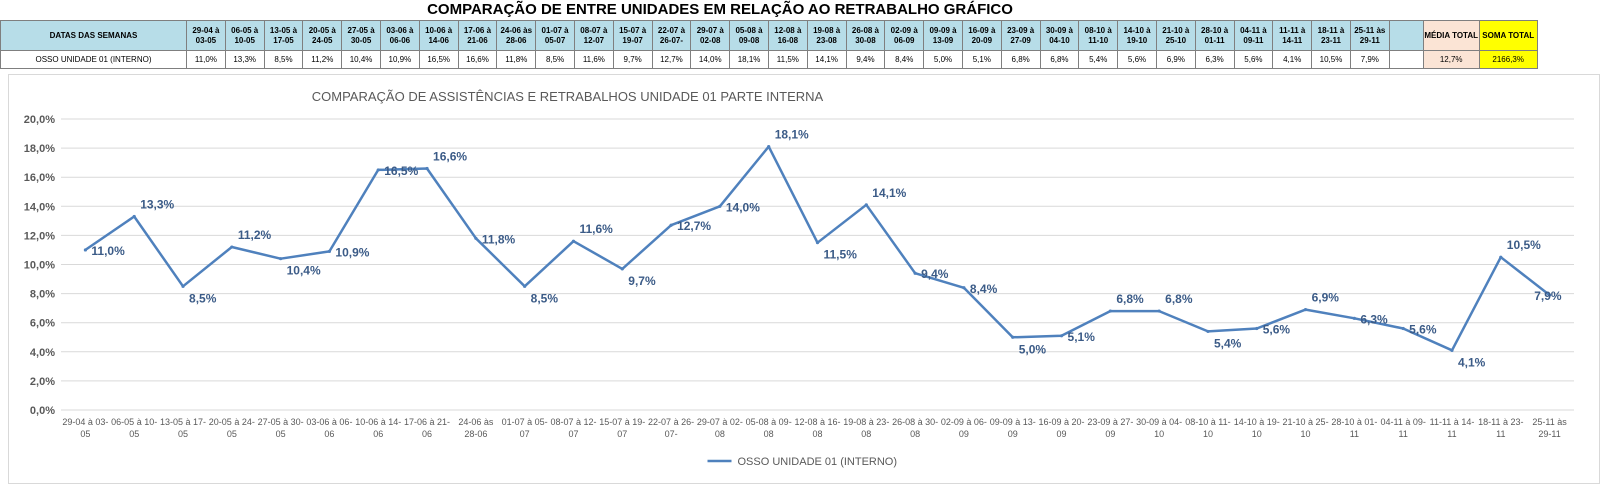 The image size is (1600, 488). Describe the element at coordinates (477, 59) in the screenshot. I see `value-cell: 16,6%` at that location.